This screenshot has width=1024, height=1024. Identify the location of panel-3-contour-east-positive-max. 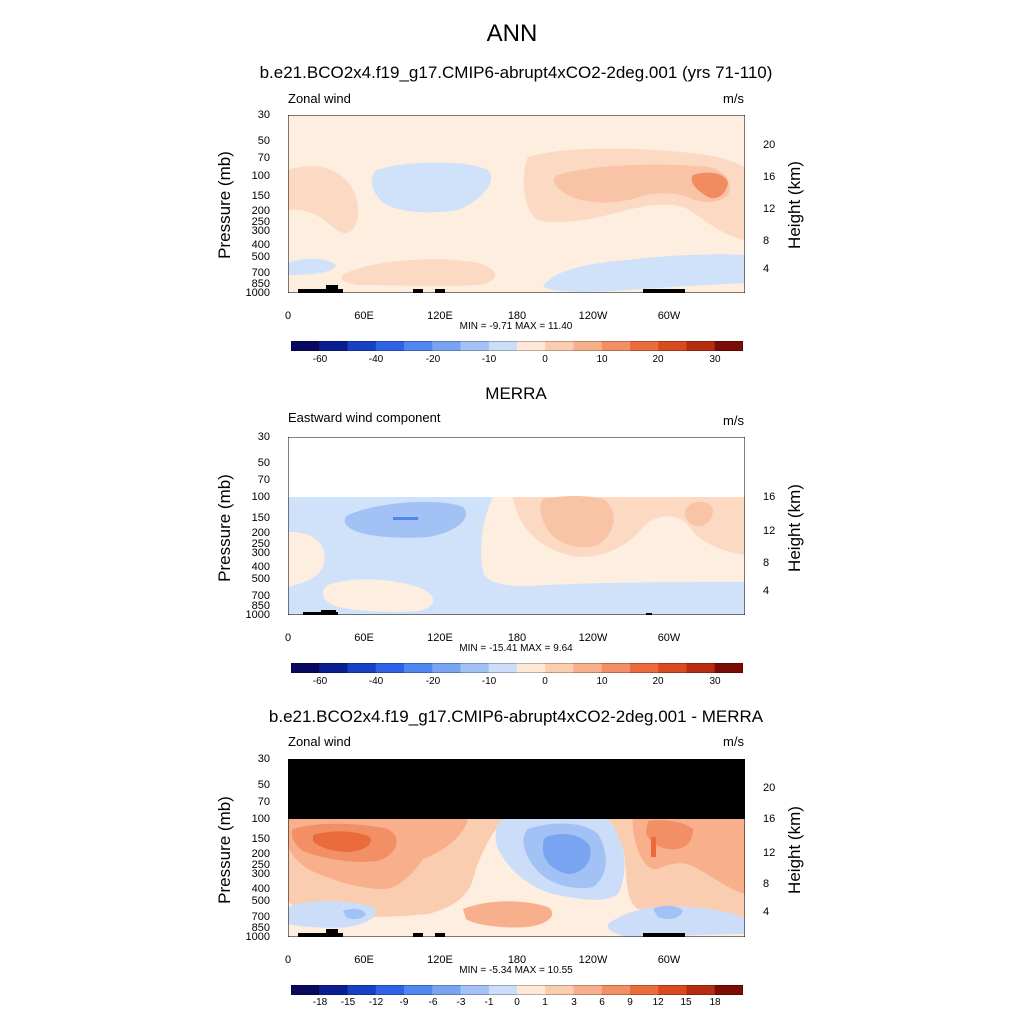
(669, 835).